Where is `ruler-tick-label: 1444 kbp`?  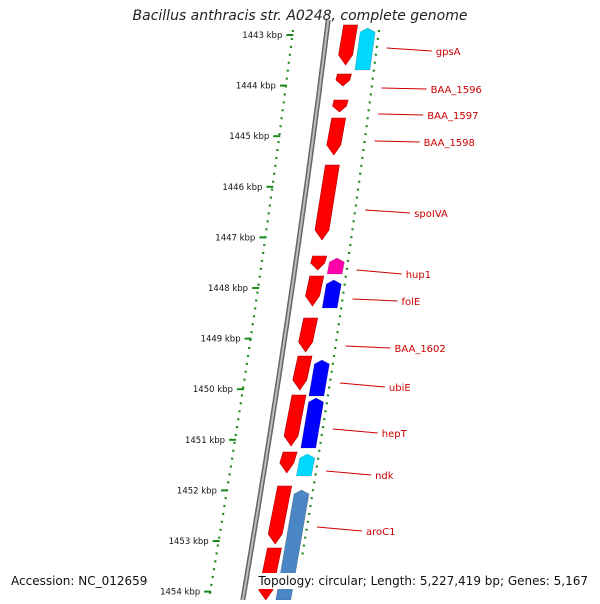
ruler-tick-label: 1444 kbp is located at coordinates (256, 87).